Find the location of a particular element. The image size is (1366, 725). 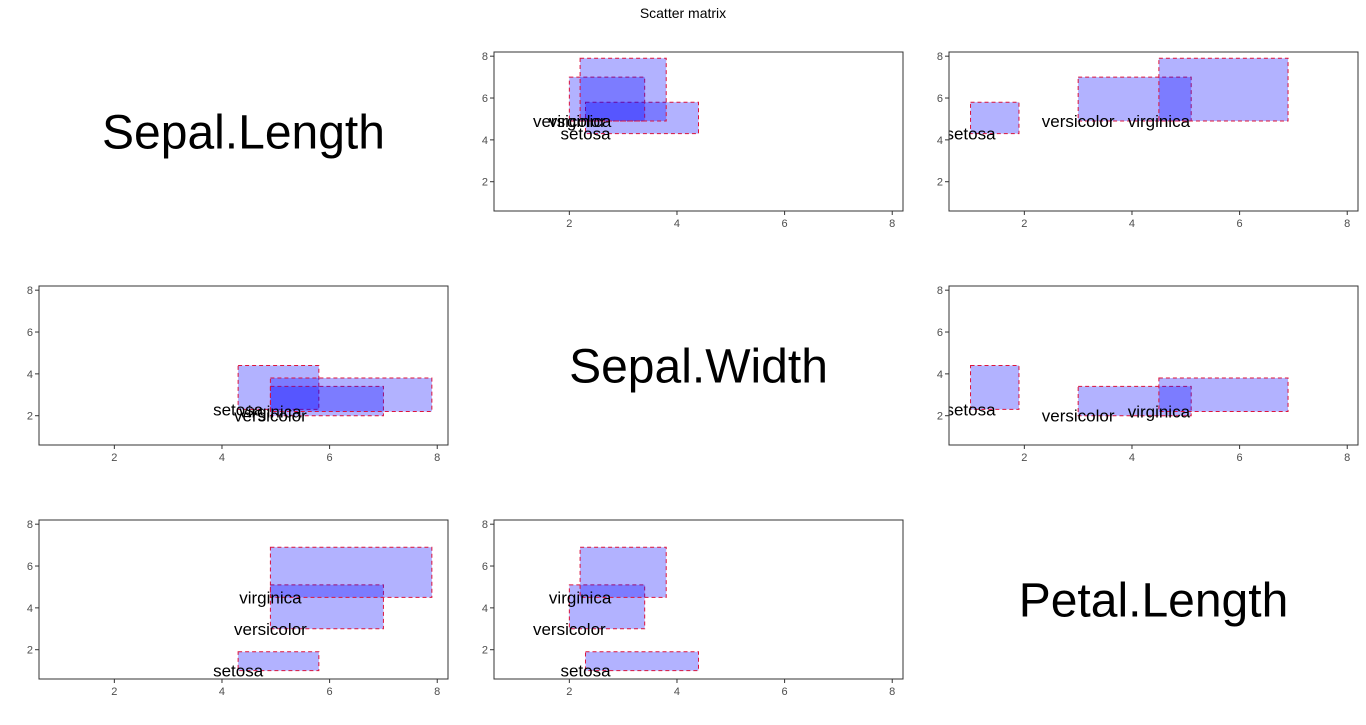

chart-title: Scatter matrix is located at coordinates (683, 13).